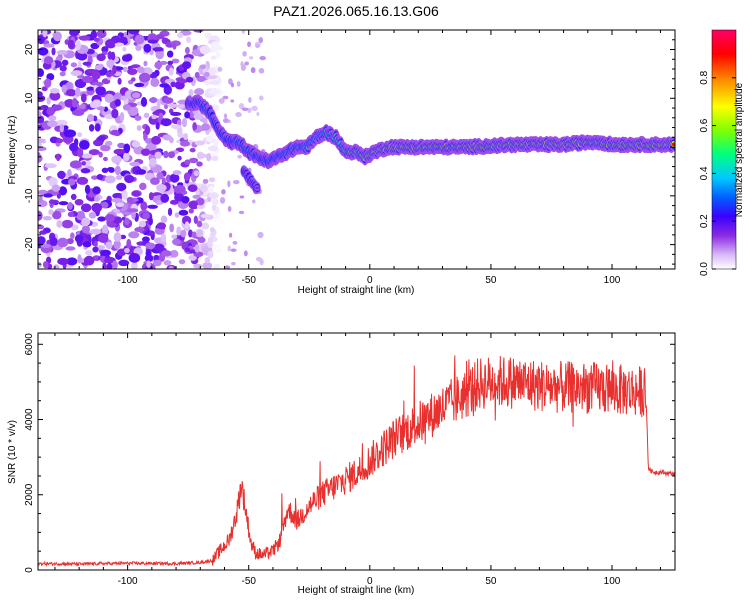 This screenshot has height=600, width=750. Describe the element at coordinates (612, 581) in the screenshot. I see `x-tick-label: 100` at that location.